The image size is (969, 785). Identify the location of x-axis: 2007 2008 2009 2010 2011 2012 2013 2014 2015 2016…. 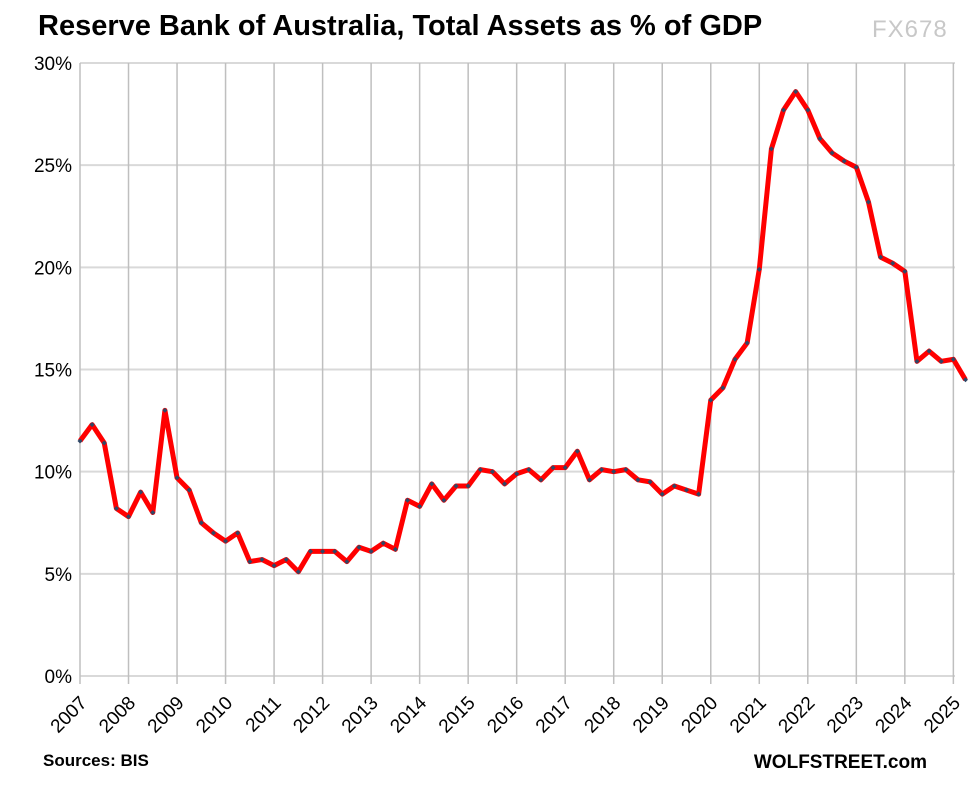
(506, 714).